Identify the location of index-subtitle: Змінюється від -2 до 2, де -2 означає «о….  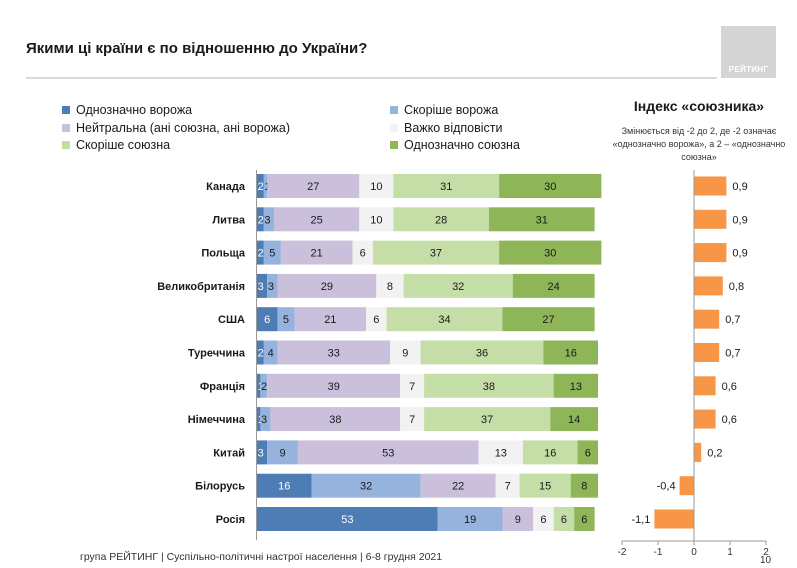
(699, 144).